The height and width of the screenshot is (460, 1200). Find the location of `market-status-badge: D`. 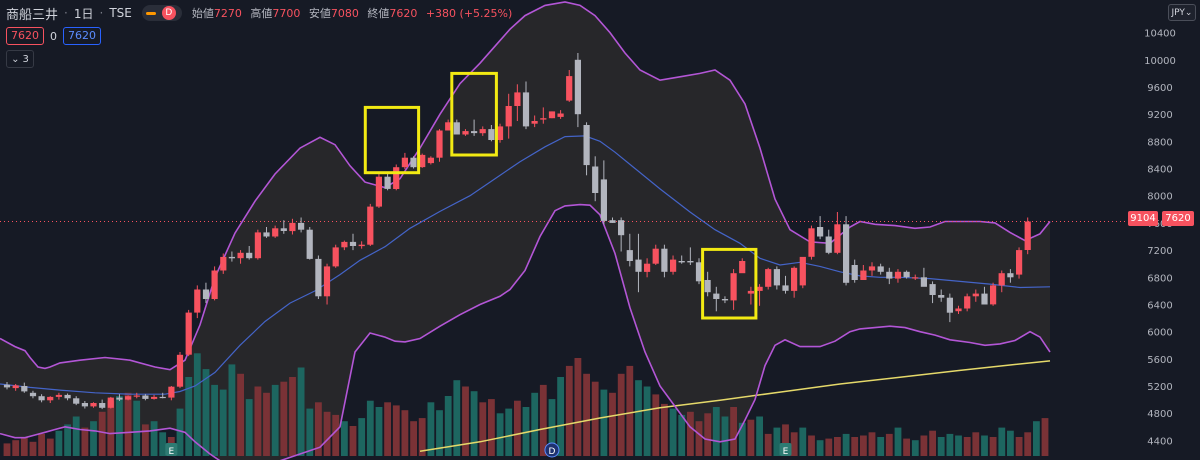

market-status-badge: D is located at coordinates (161, 13).